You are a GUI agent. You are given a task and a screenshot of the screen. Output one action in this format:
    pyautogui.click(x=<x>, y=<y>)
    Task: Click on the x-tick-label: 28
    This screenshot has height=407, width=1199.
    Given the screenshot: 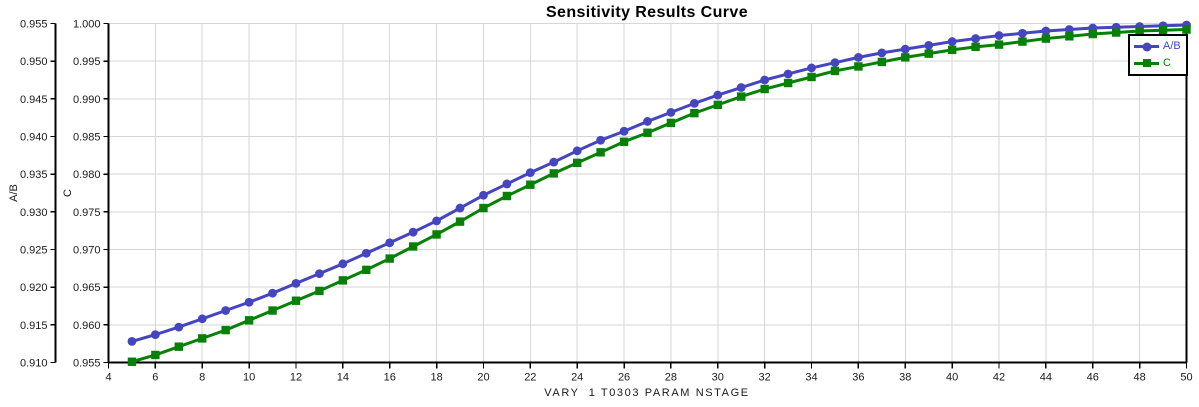 What is the action you would take?
    pyautogui.click(x=671, y=378)
    